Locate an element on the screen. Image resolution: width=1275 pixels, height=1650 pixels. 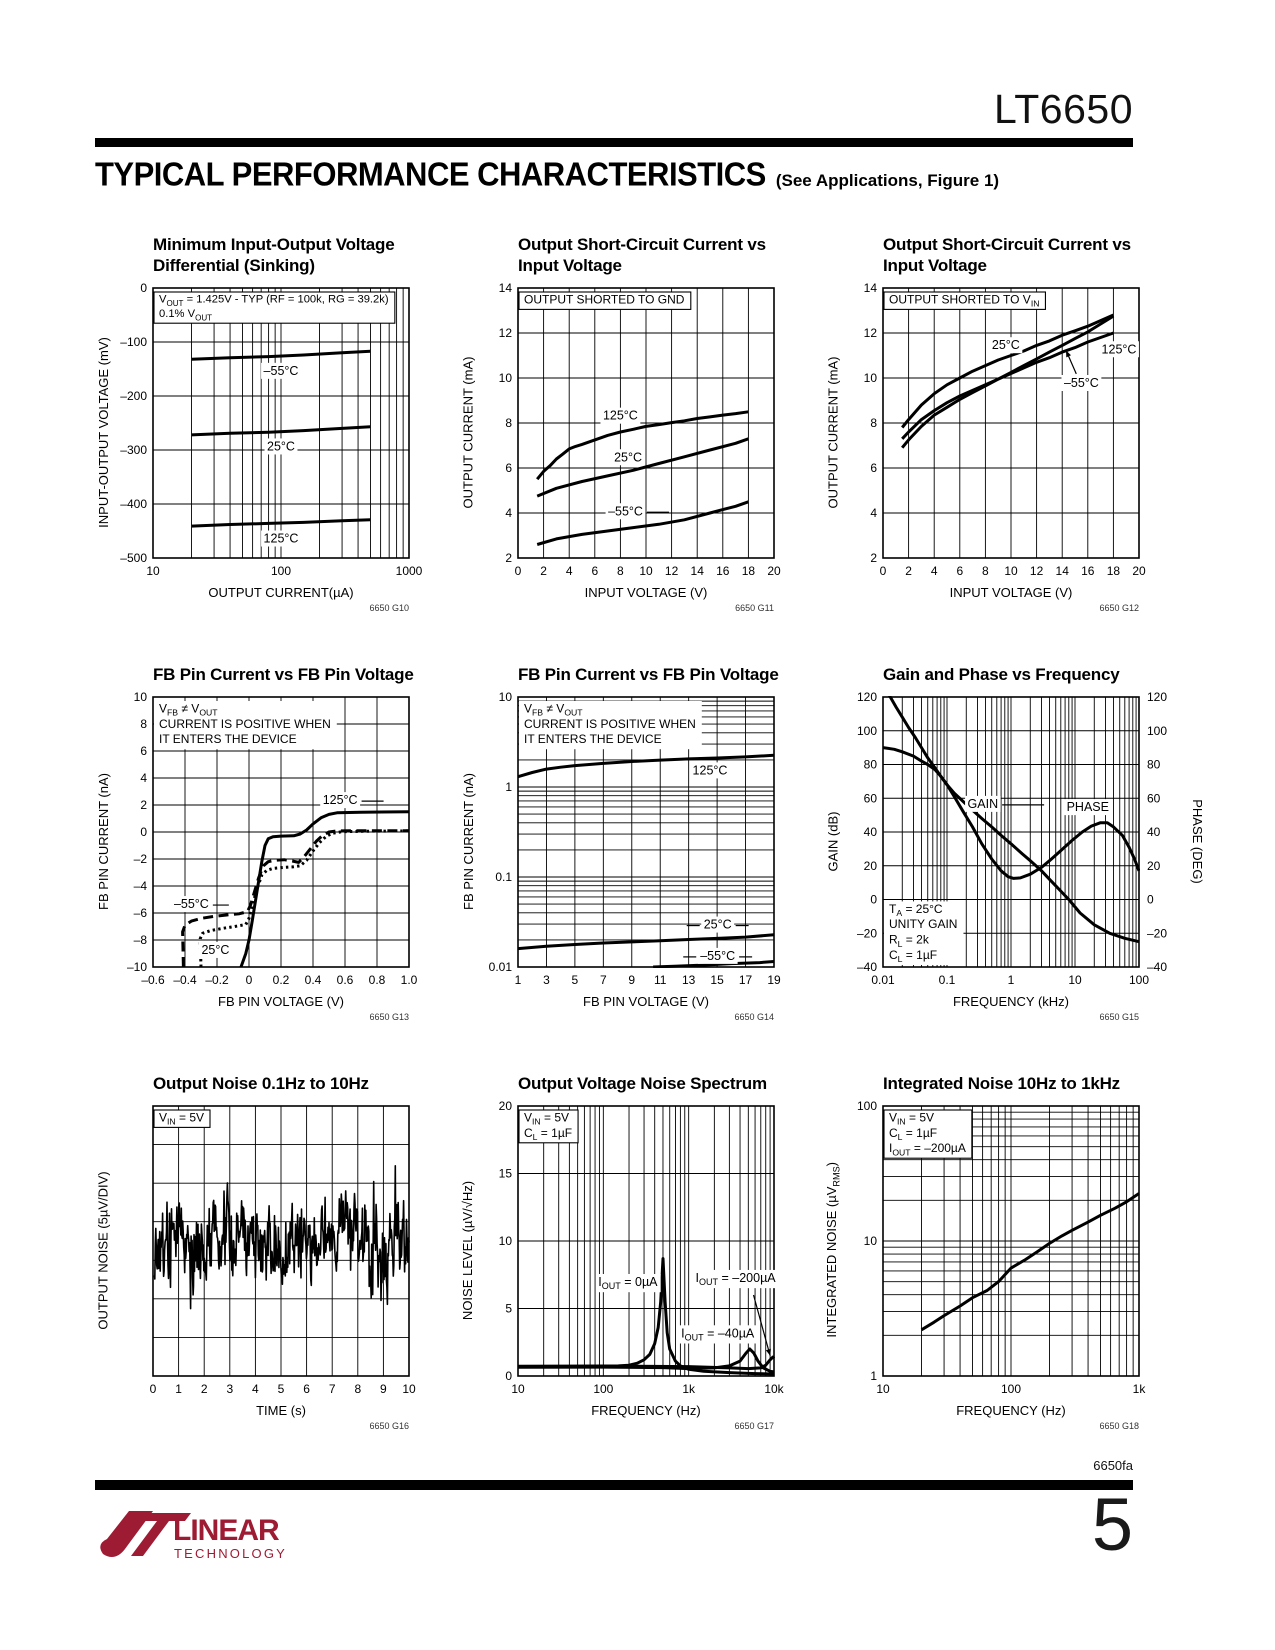
section-subtitle-text: (See Applications, Figure 1) is located at coordinates (887, 180).